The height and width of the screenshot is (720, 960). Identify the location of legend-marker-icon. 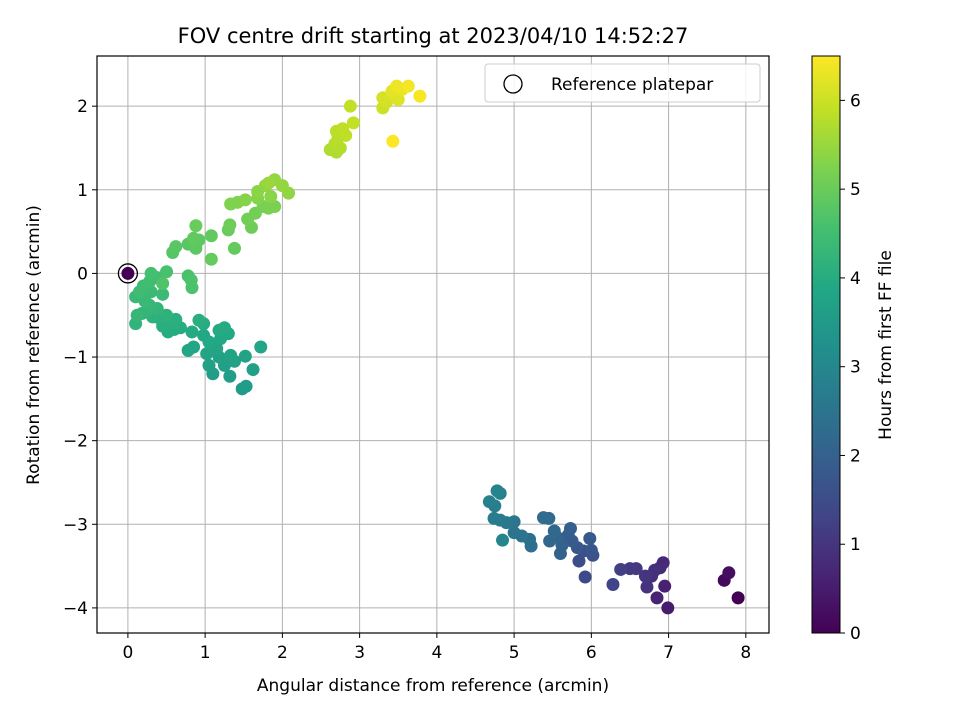
(513, 84).